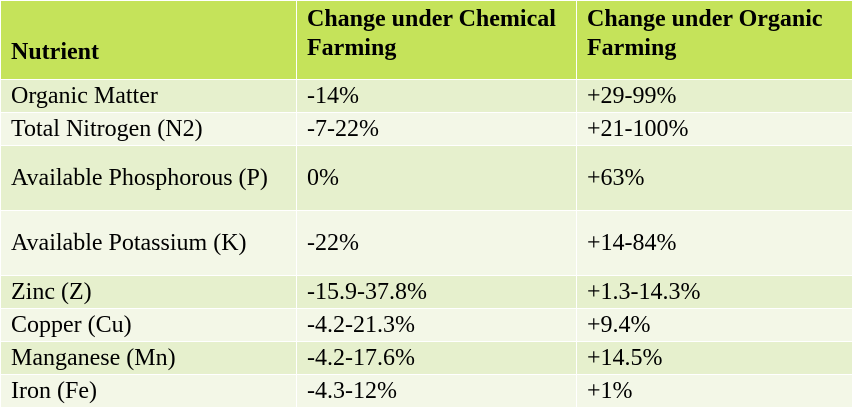 The width and height of the screenshot is (852, 418). I want to click on organic-change-cell: +1.3-14.3%, so click(714, 292).